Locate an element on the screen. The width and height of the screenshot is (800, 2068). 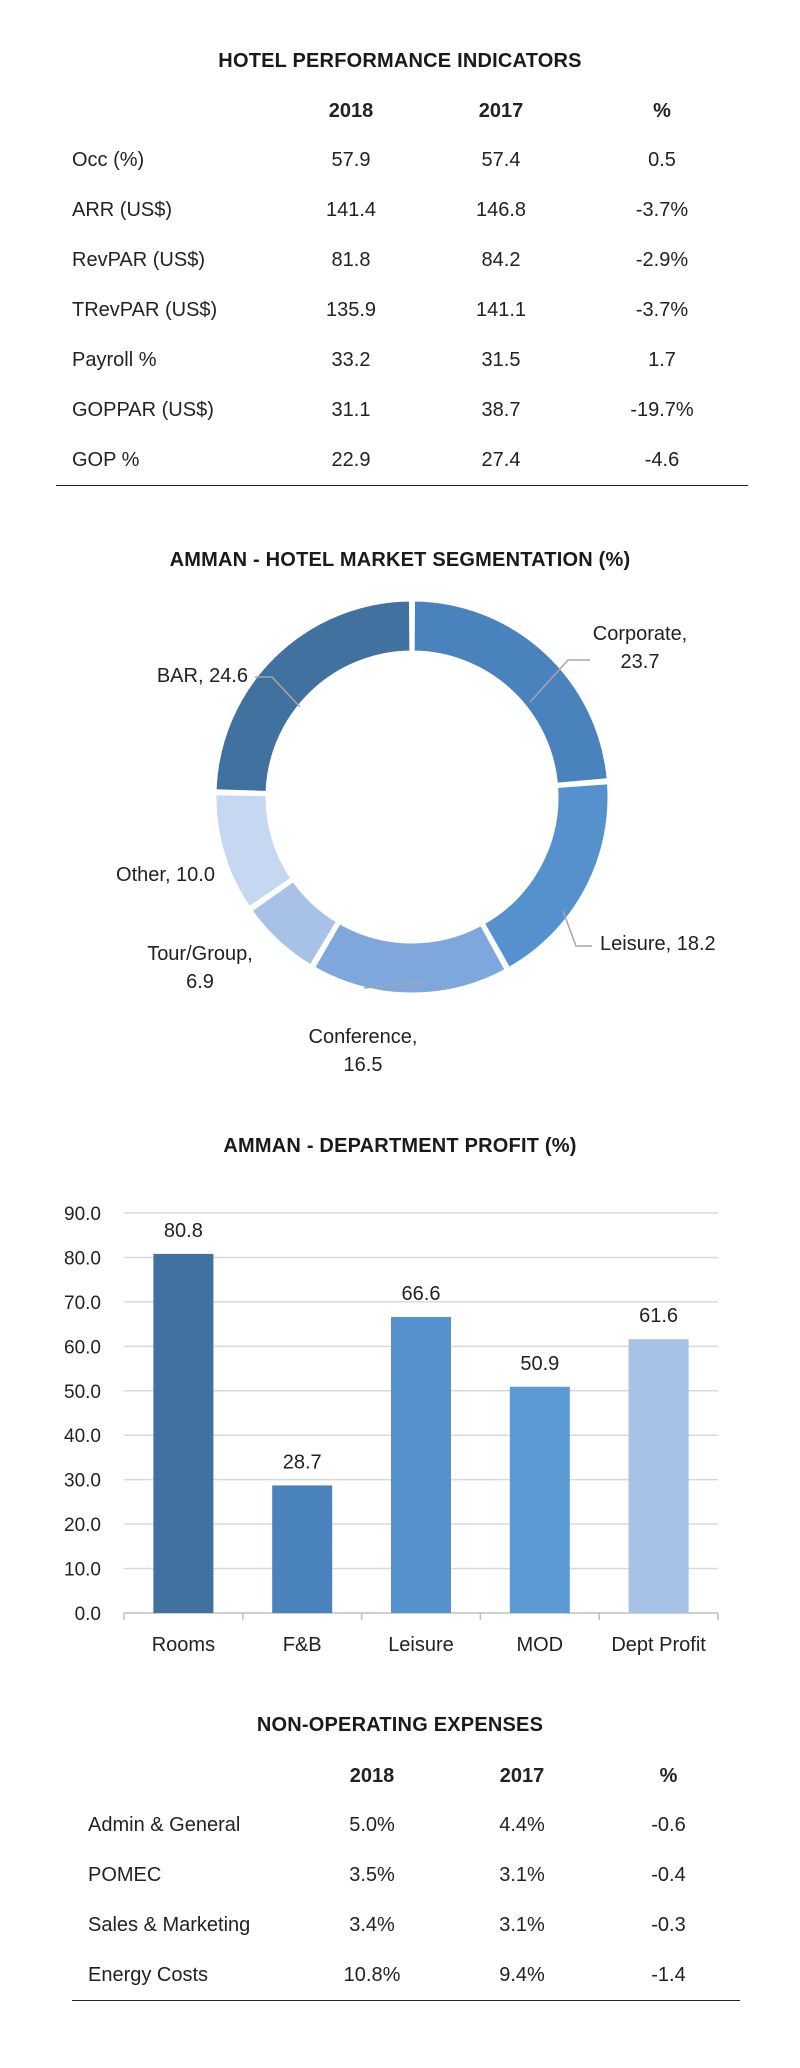
table-row: Occ (%) 57.9 57.4 0.5 is located at coordinates (402, 160).